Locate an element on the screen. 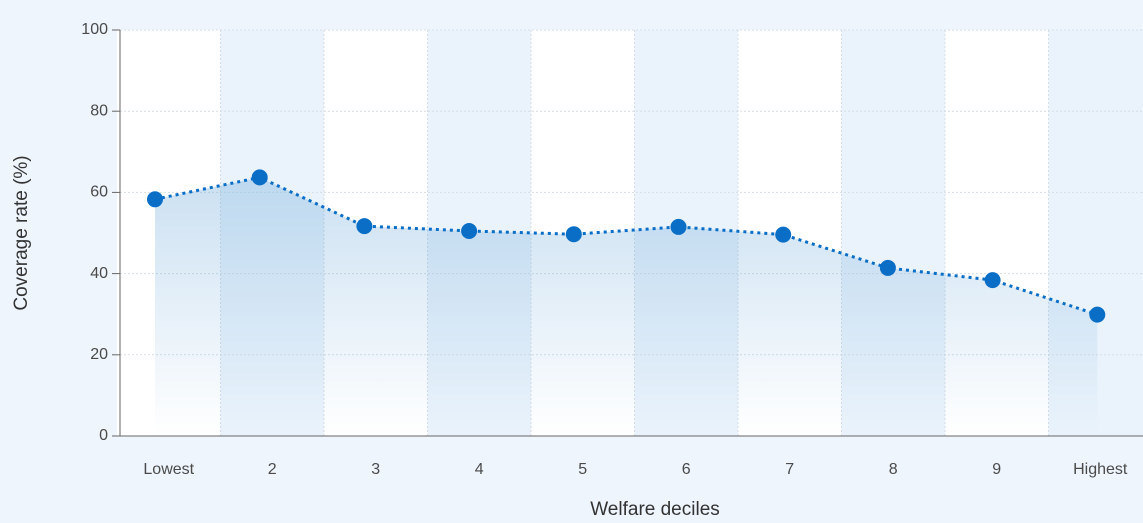 Image resolution: width=1143 pixels, height=523 pixels. y-tick-label: 40 is located at coordinates (99, 273).